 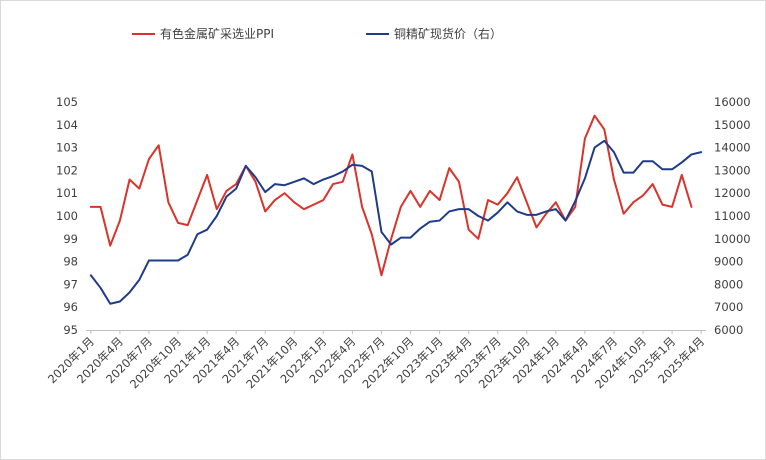 I want to click on right-tick-label: 15000, so click(x=732, y=125).